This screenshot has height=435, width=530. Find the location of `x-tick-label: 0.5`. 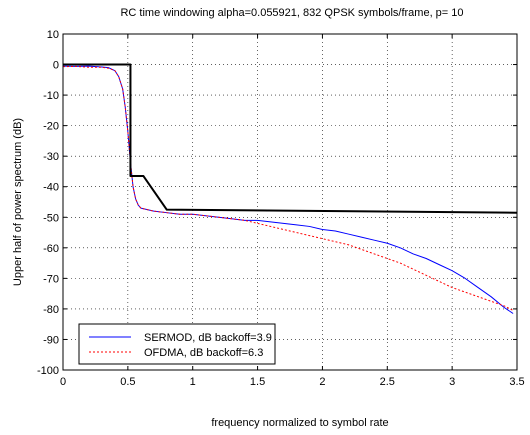

x-tick-label: 0.5 is located at coordinates (127, 382).